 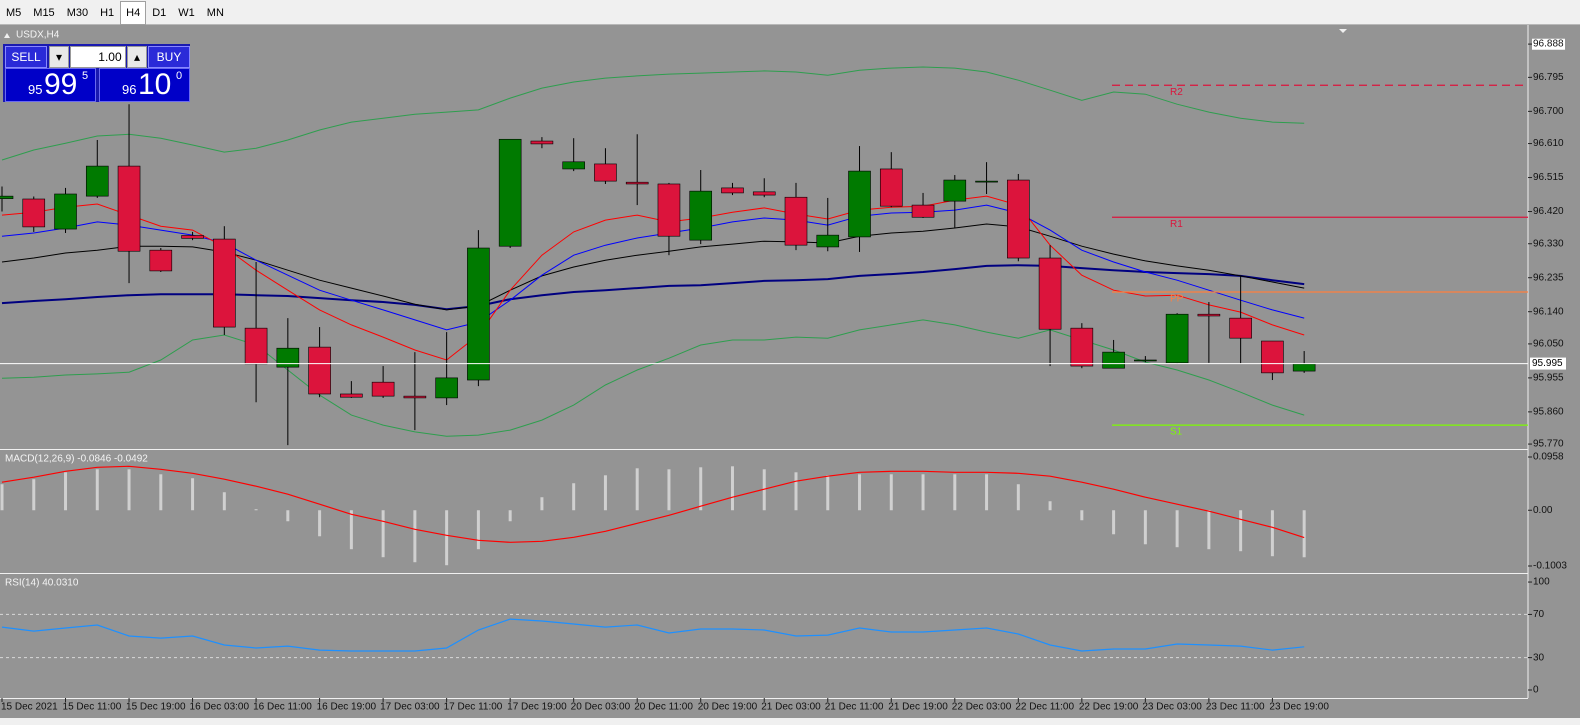 What do you see at coordinates (1548, 344) in the screenshot?
I see `y-tick-label: 96.050` at bounding box center [1548, 344].